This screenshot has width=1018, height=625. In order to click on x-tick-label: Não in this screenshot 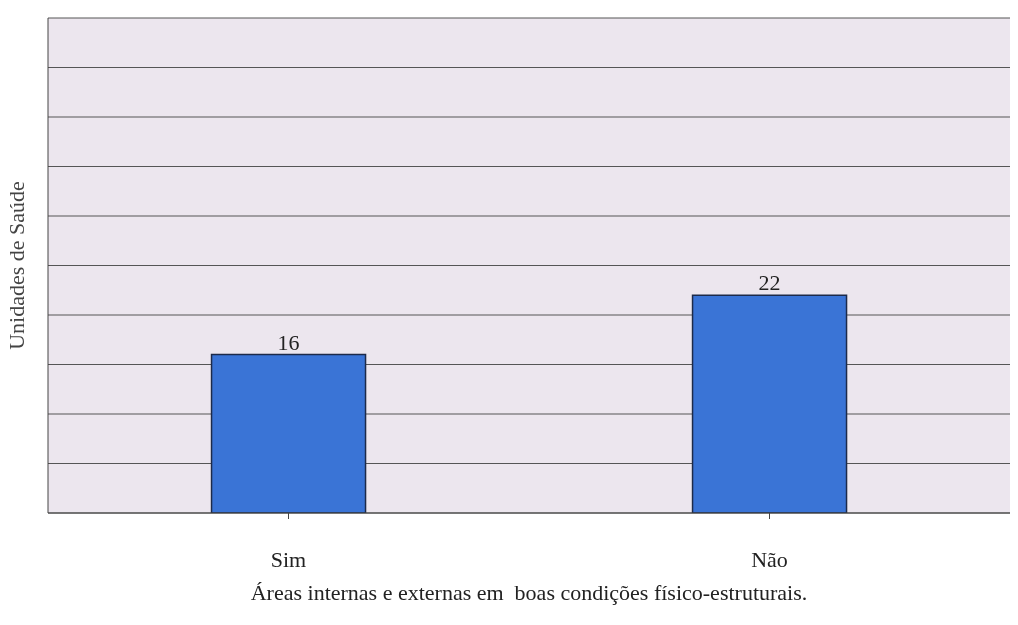, I will do `click(769, 559)`.